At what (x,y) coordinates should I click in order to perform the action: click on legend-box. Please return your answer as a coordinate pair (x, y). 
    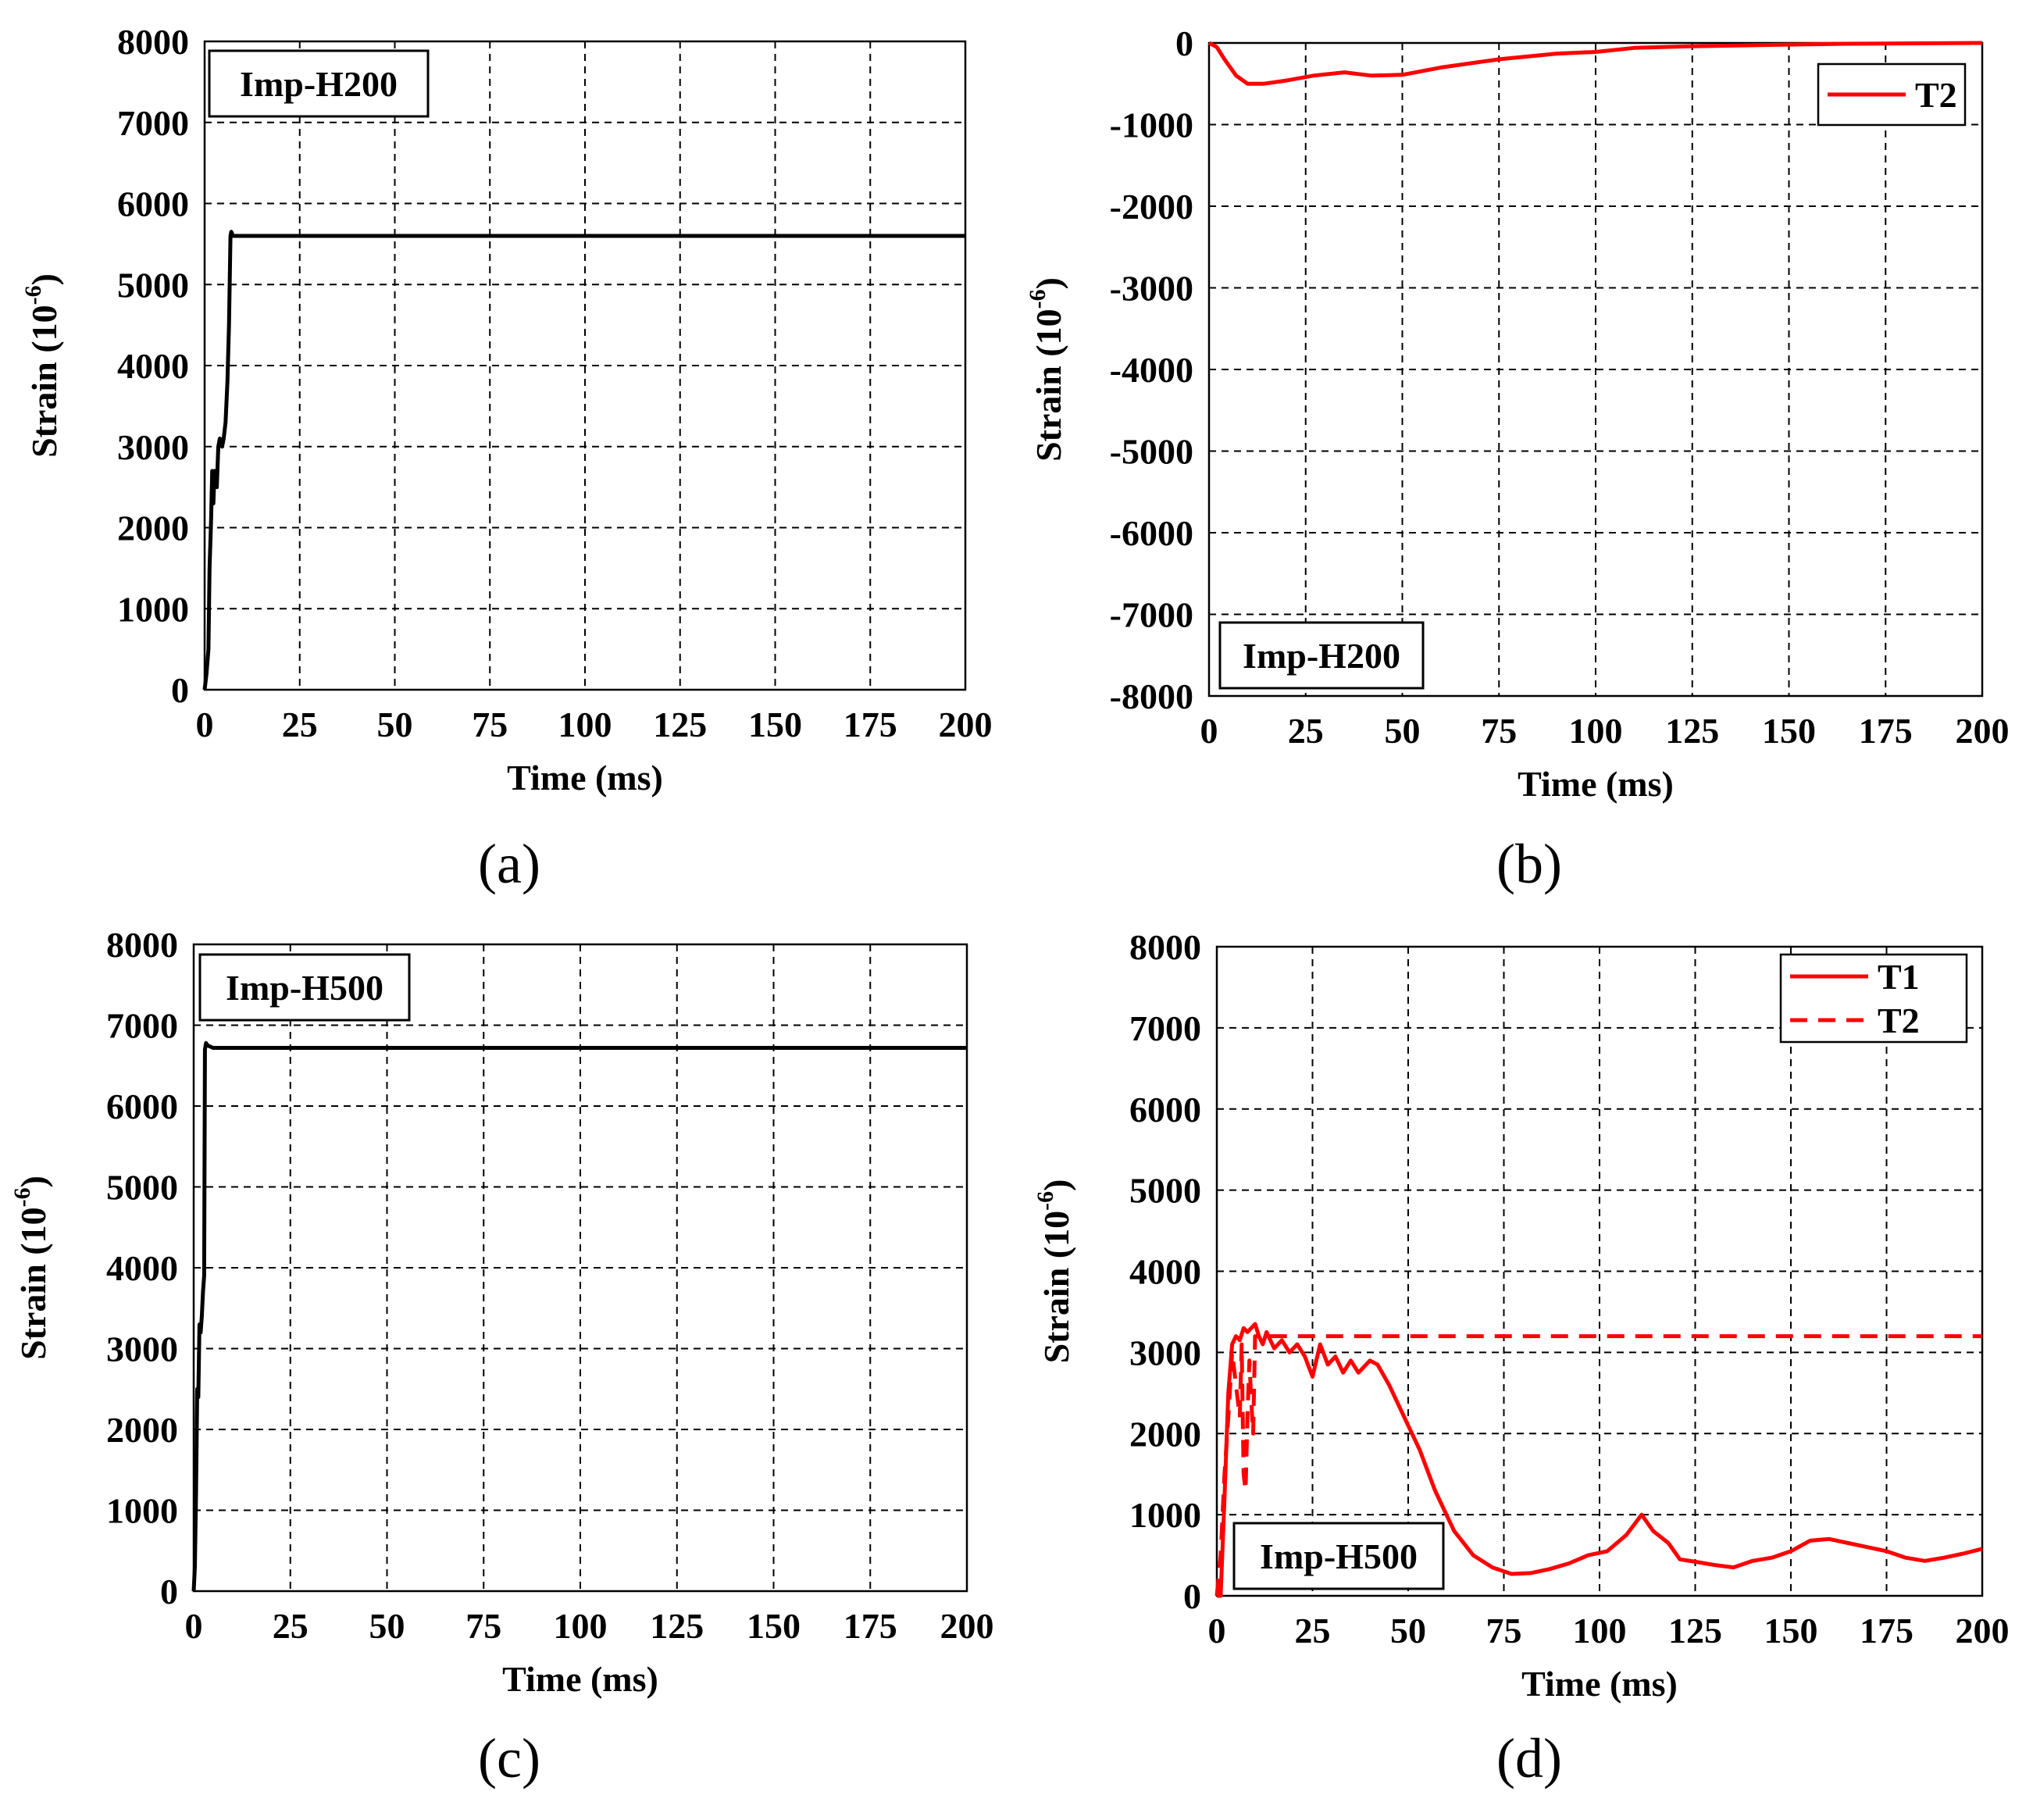
    Looking at the image, I should click on (1873, 998).